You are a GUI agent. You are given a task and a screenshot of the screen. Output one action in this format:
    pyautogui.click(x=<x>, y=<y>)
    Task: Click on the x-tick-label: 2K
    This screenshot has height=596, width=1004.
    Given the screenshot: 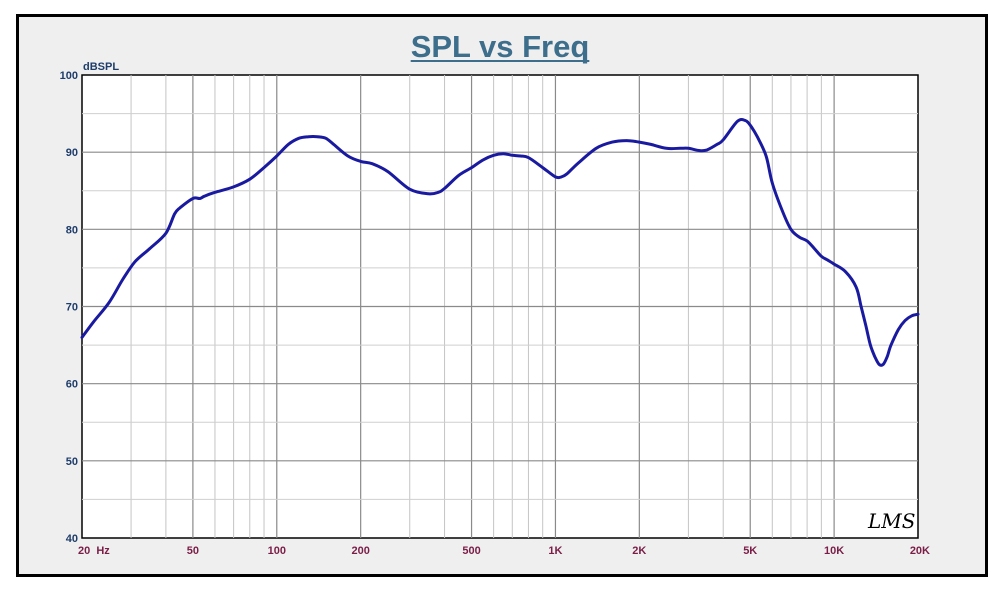 What is the action you would take?
    pyautogui.click(x=639, y=551)
    